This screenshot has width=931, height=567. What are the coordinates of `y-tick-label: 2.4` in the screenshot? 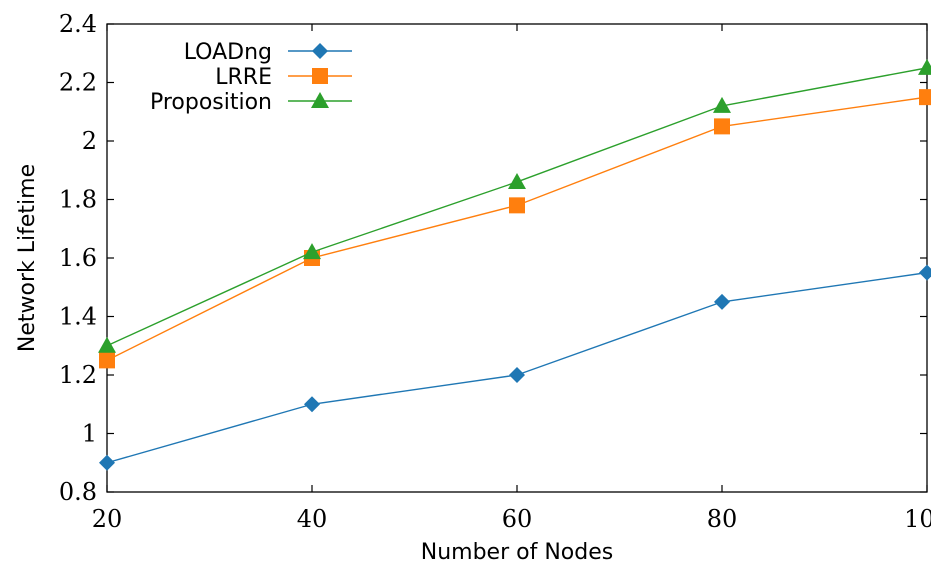 It's located at (78, 24).